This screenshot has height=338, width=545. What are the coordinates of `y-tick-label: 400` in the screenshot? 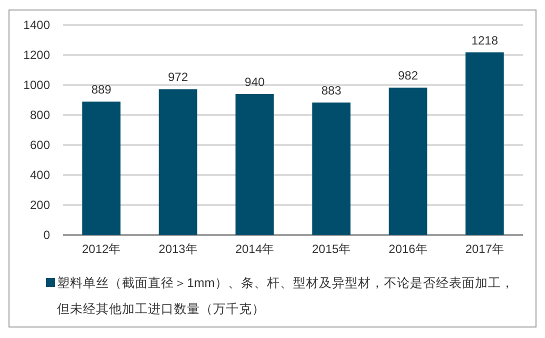 It's located at (40, 175).